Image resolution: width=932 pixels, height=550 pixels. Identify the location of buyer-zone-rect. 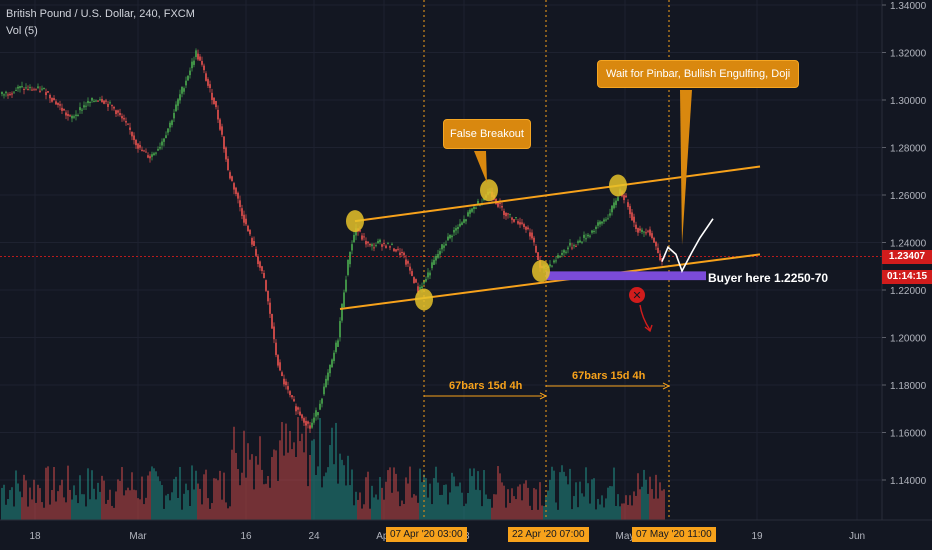
(626, 276).